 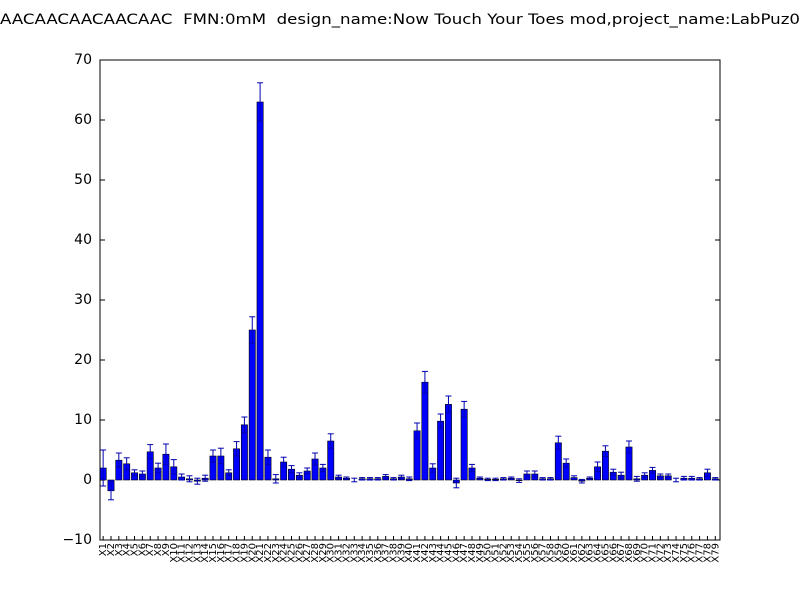 I want to click on x-tick-label: X14, so click(x=205, y=553).